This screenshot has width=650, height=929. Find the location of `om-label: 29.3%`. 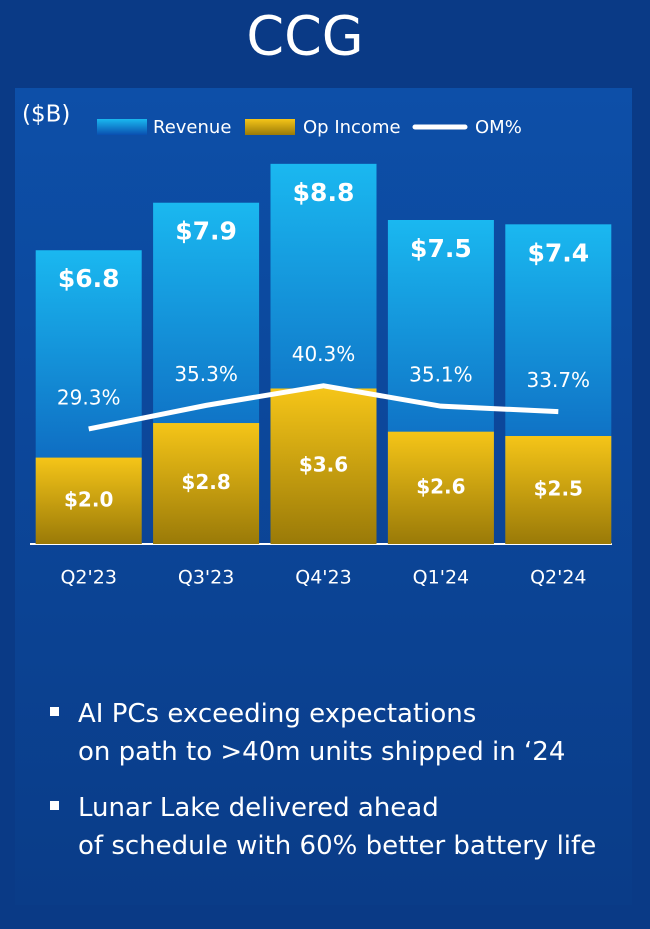

om-label: 29.3% is located at coordinates (89, 397).